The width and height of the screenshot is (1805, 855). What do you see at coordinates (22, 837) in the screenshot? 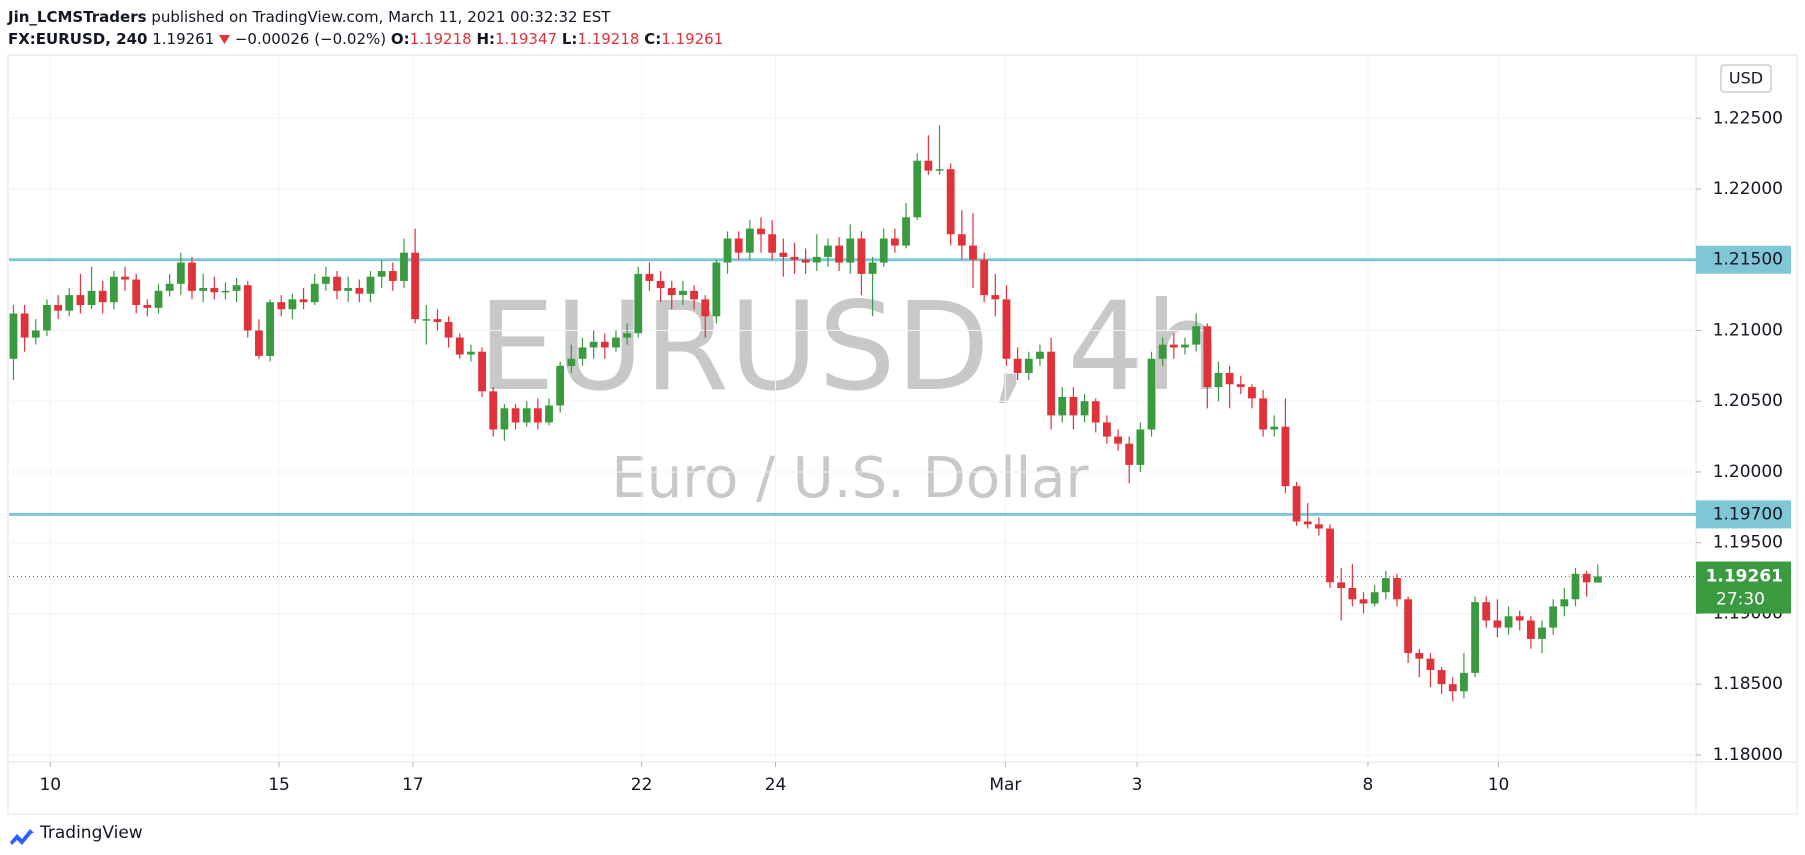
I see `brand-logo` at bounding box center [22, 837].